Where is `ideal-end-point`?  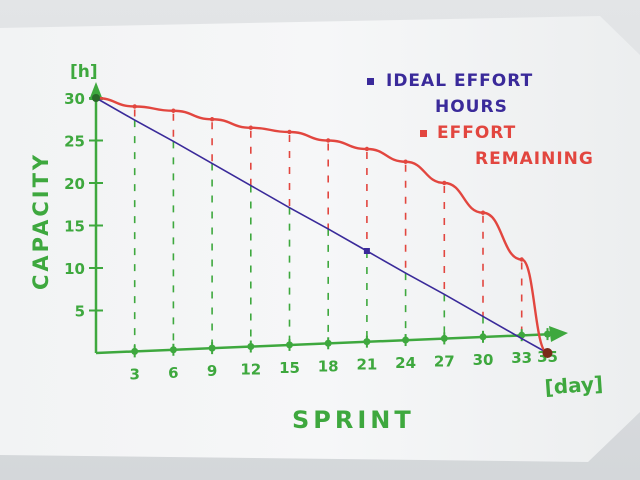
ideal-end-point is located at coordinates (547, 353).